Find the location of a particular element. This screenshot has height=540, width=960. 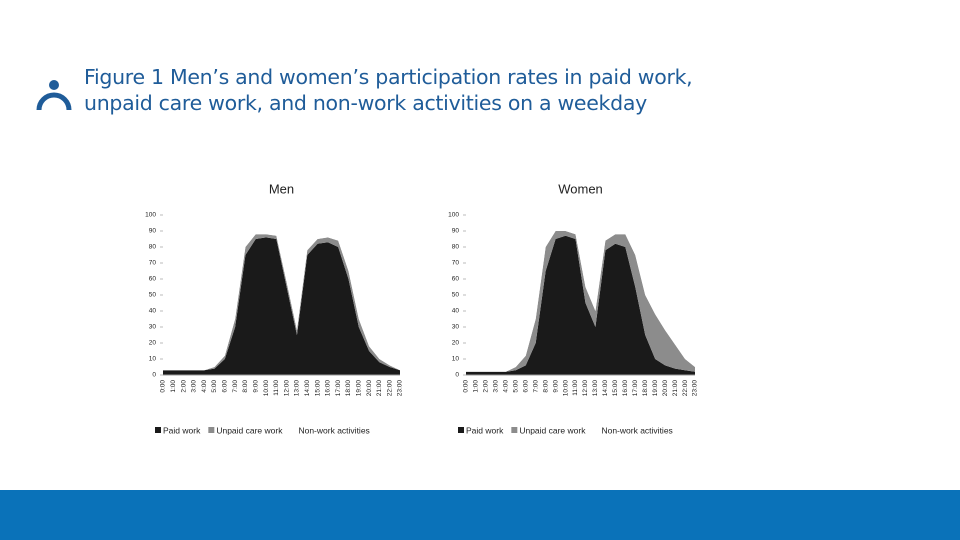

chart-title: Women is located at coordinates (580, 188).